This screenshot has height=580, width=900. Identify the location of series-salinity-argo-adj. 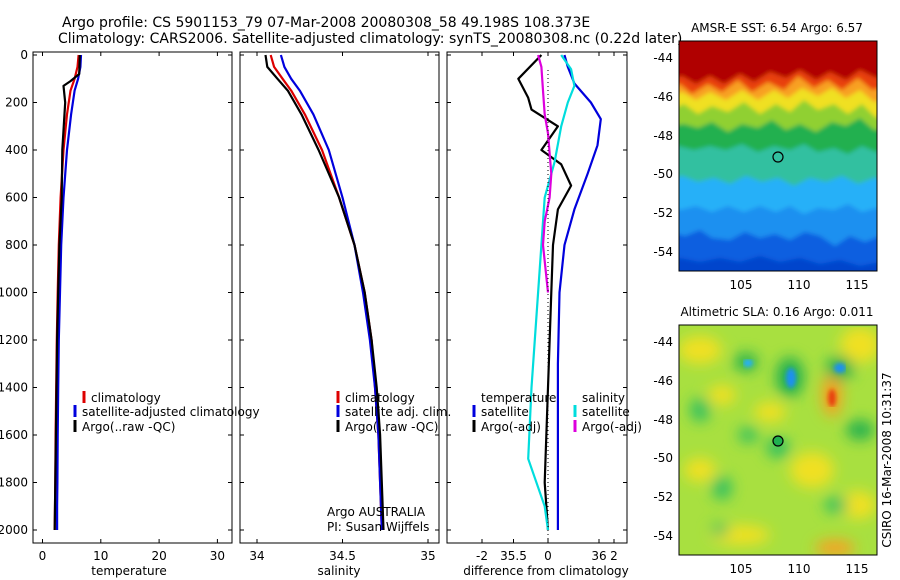
(545, 173).